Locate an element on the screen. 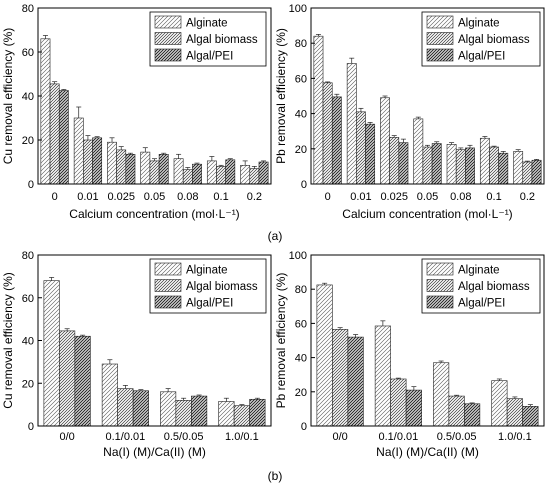  legend-label: Algal biomass is located at coordinates (494, 40).